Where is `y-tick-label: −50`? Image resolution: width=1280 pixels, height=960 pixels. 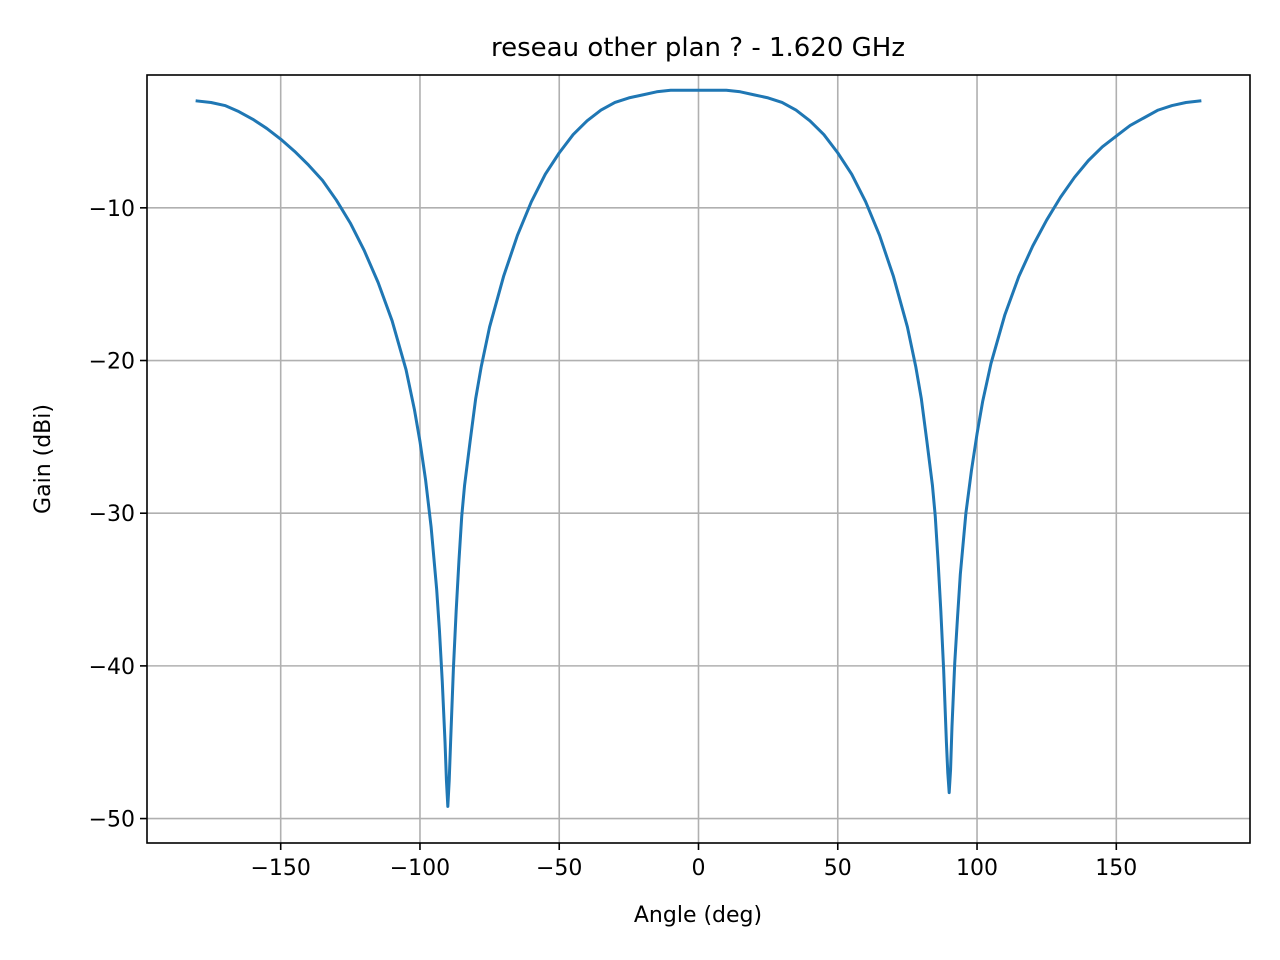
y-tick-label: −50 is located at coordinates (112, 820).